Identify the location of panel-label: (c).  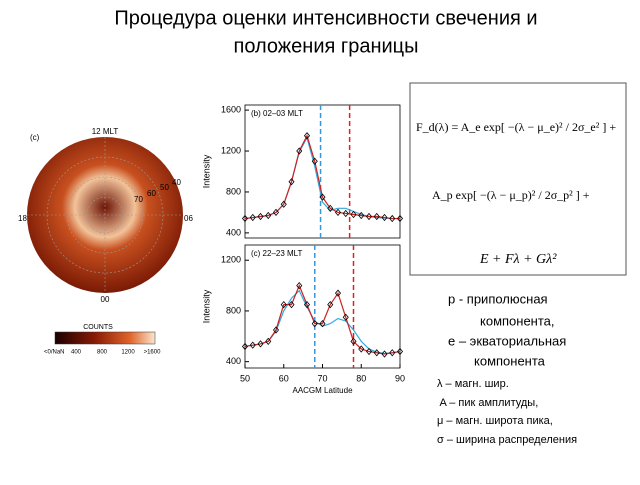
(35, 137).